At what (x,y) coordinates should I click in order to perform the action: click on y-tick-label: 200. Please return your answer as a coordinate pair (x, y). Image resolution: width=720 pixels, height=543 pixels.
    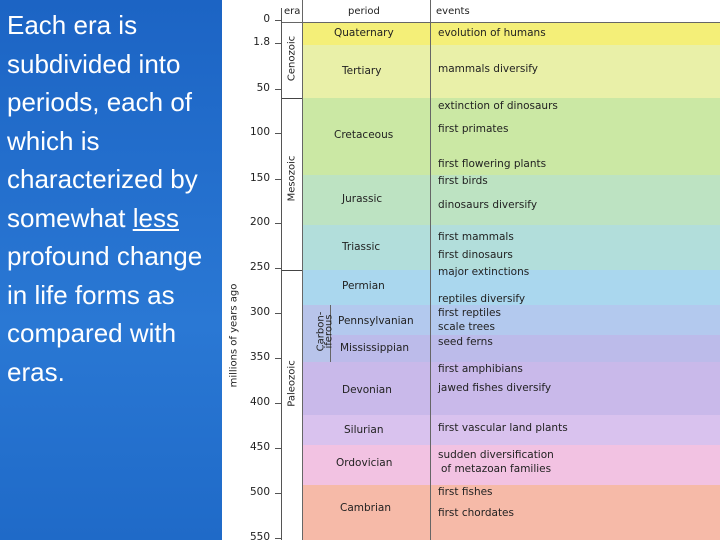
    Looking at the image, I should click on (259, 222).